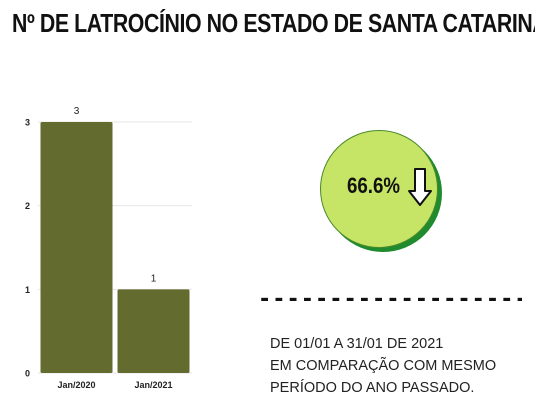 This screenshot has width=535, height=411. What do you see at coordinates (27, 290) in the screenshot?
I see `y-tick-label: 1` at bounding box center [27, 290].